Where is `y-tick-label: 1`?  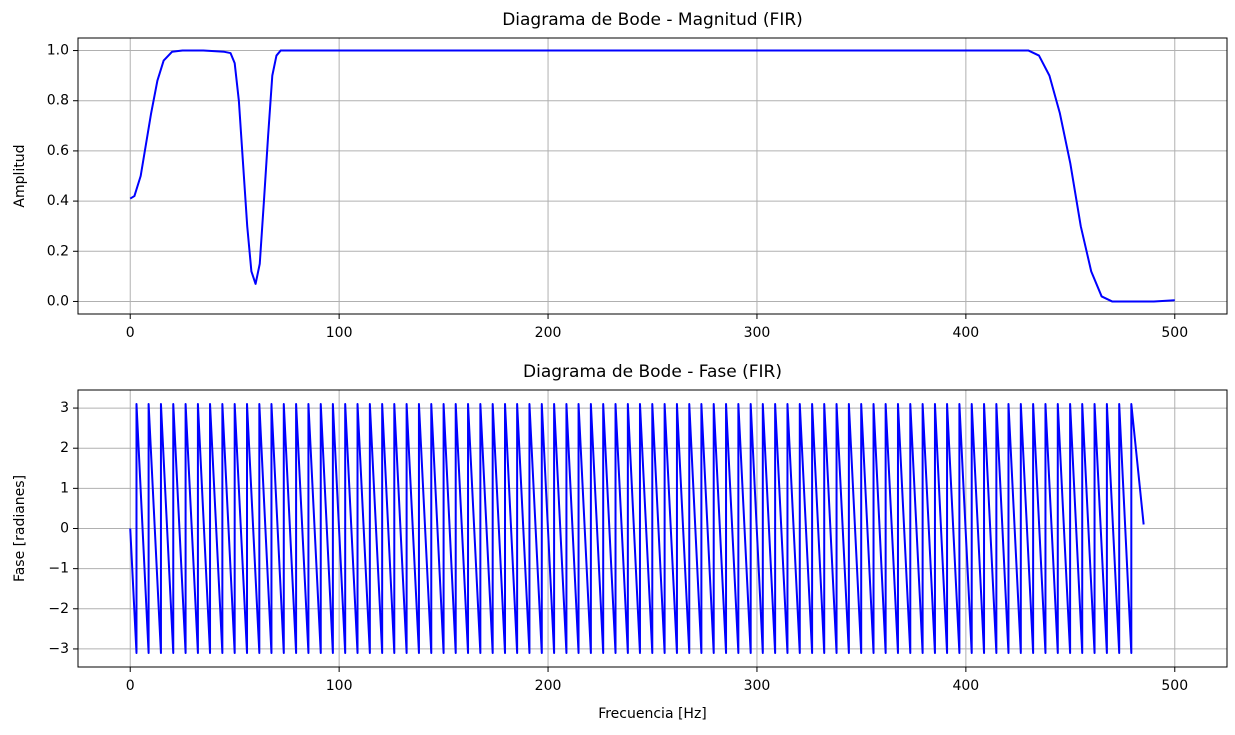
y-tick-label: 1 is located at coordinates (64, 488).